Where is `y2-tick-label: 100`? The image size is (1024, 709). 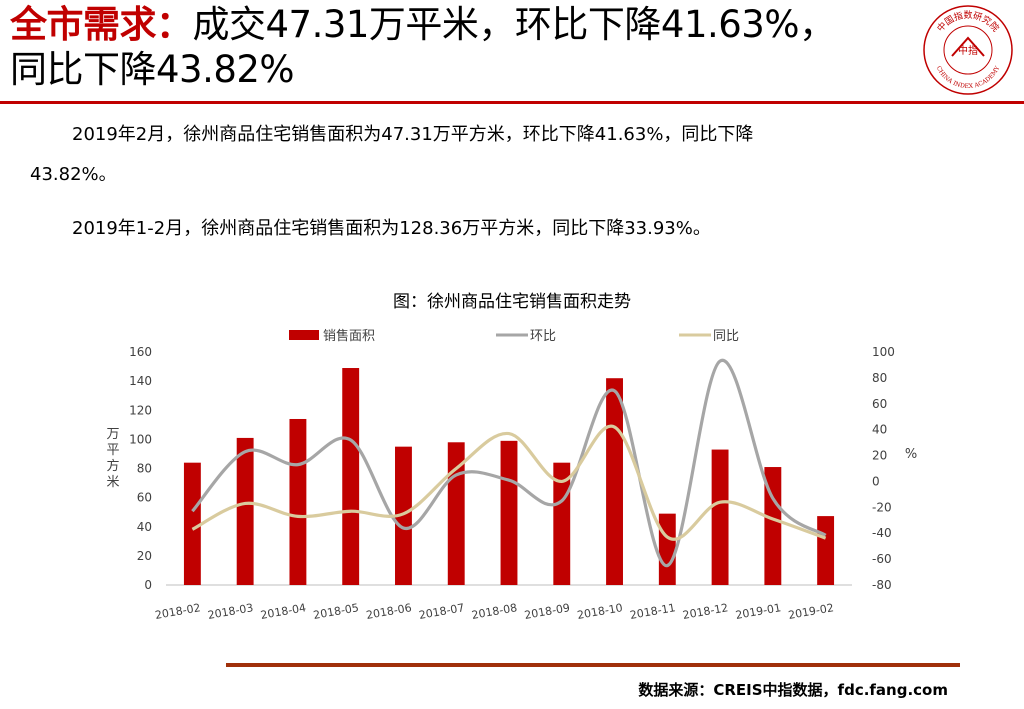
y2-tick-label: 100 is located at coordinates (883, 352).